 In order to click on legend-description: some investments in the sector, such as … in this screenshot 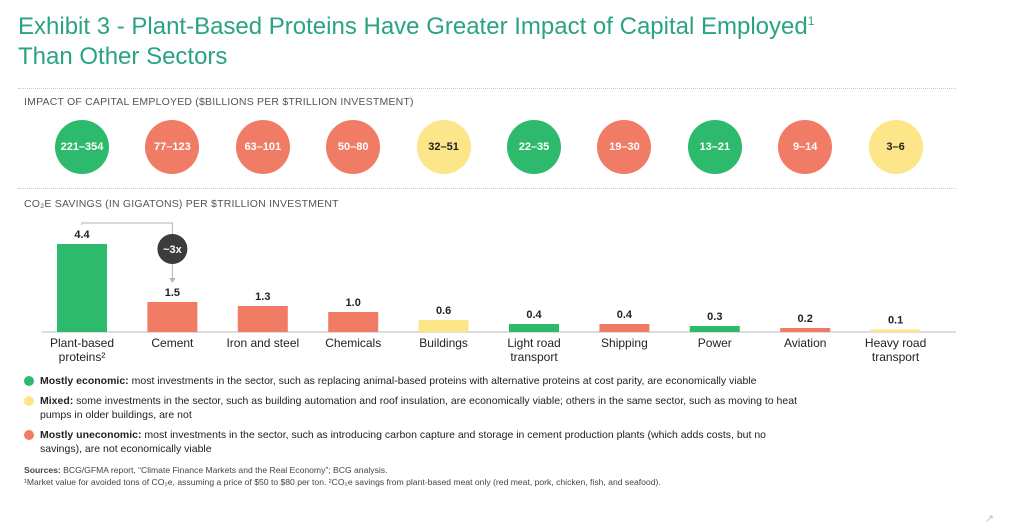, I will do `click(418, 408)`.